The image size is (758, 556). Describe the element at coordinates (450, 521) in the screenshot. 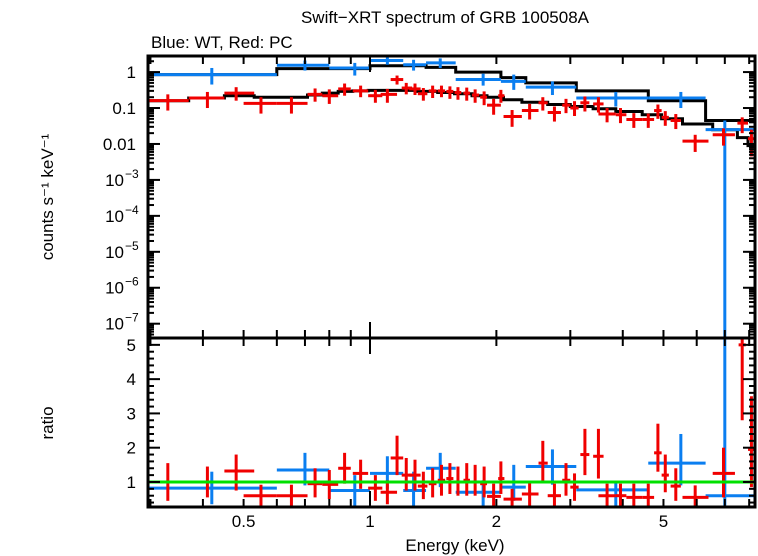

I see `x-tick-labels: 0.5 1 2 5` at that location.